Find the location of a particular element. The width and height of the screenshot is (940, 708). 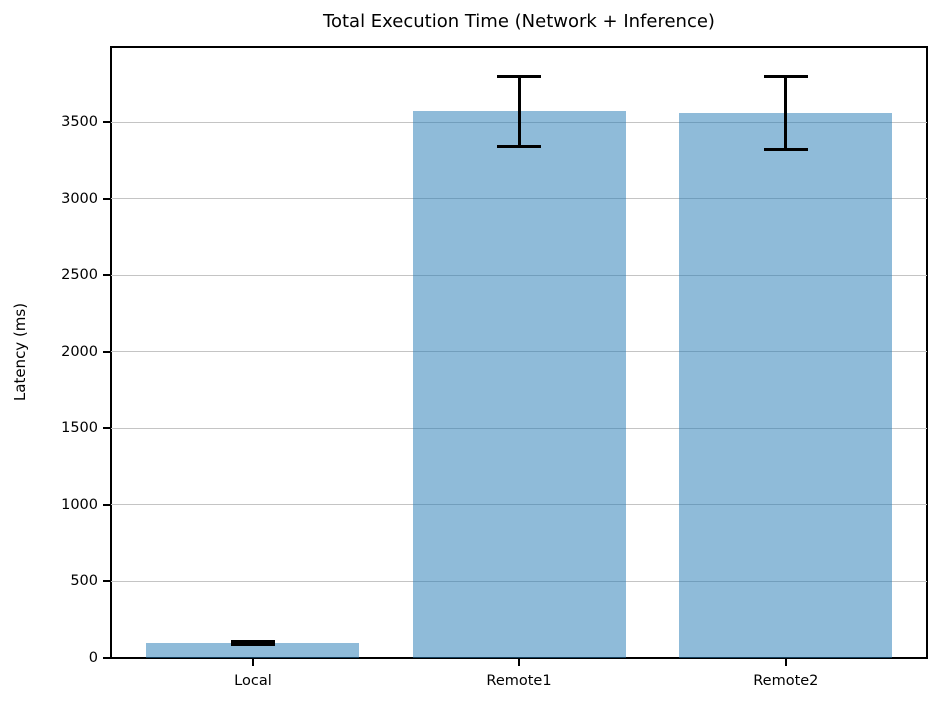

y-tick-label-3000: 3000 is located at coordinates (79, 198).